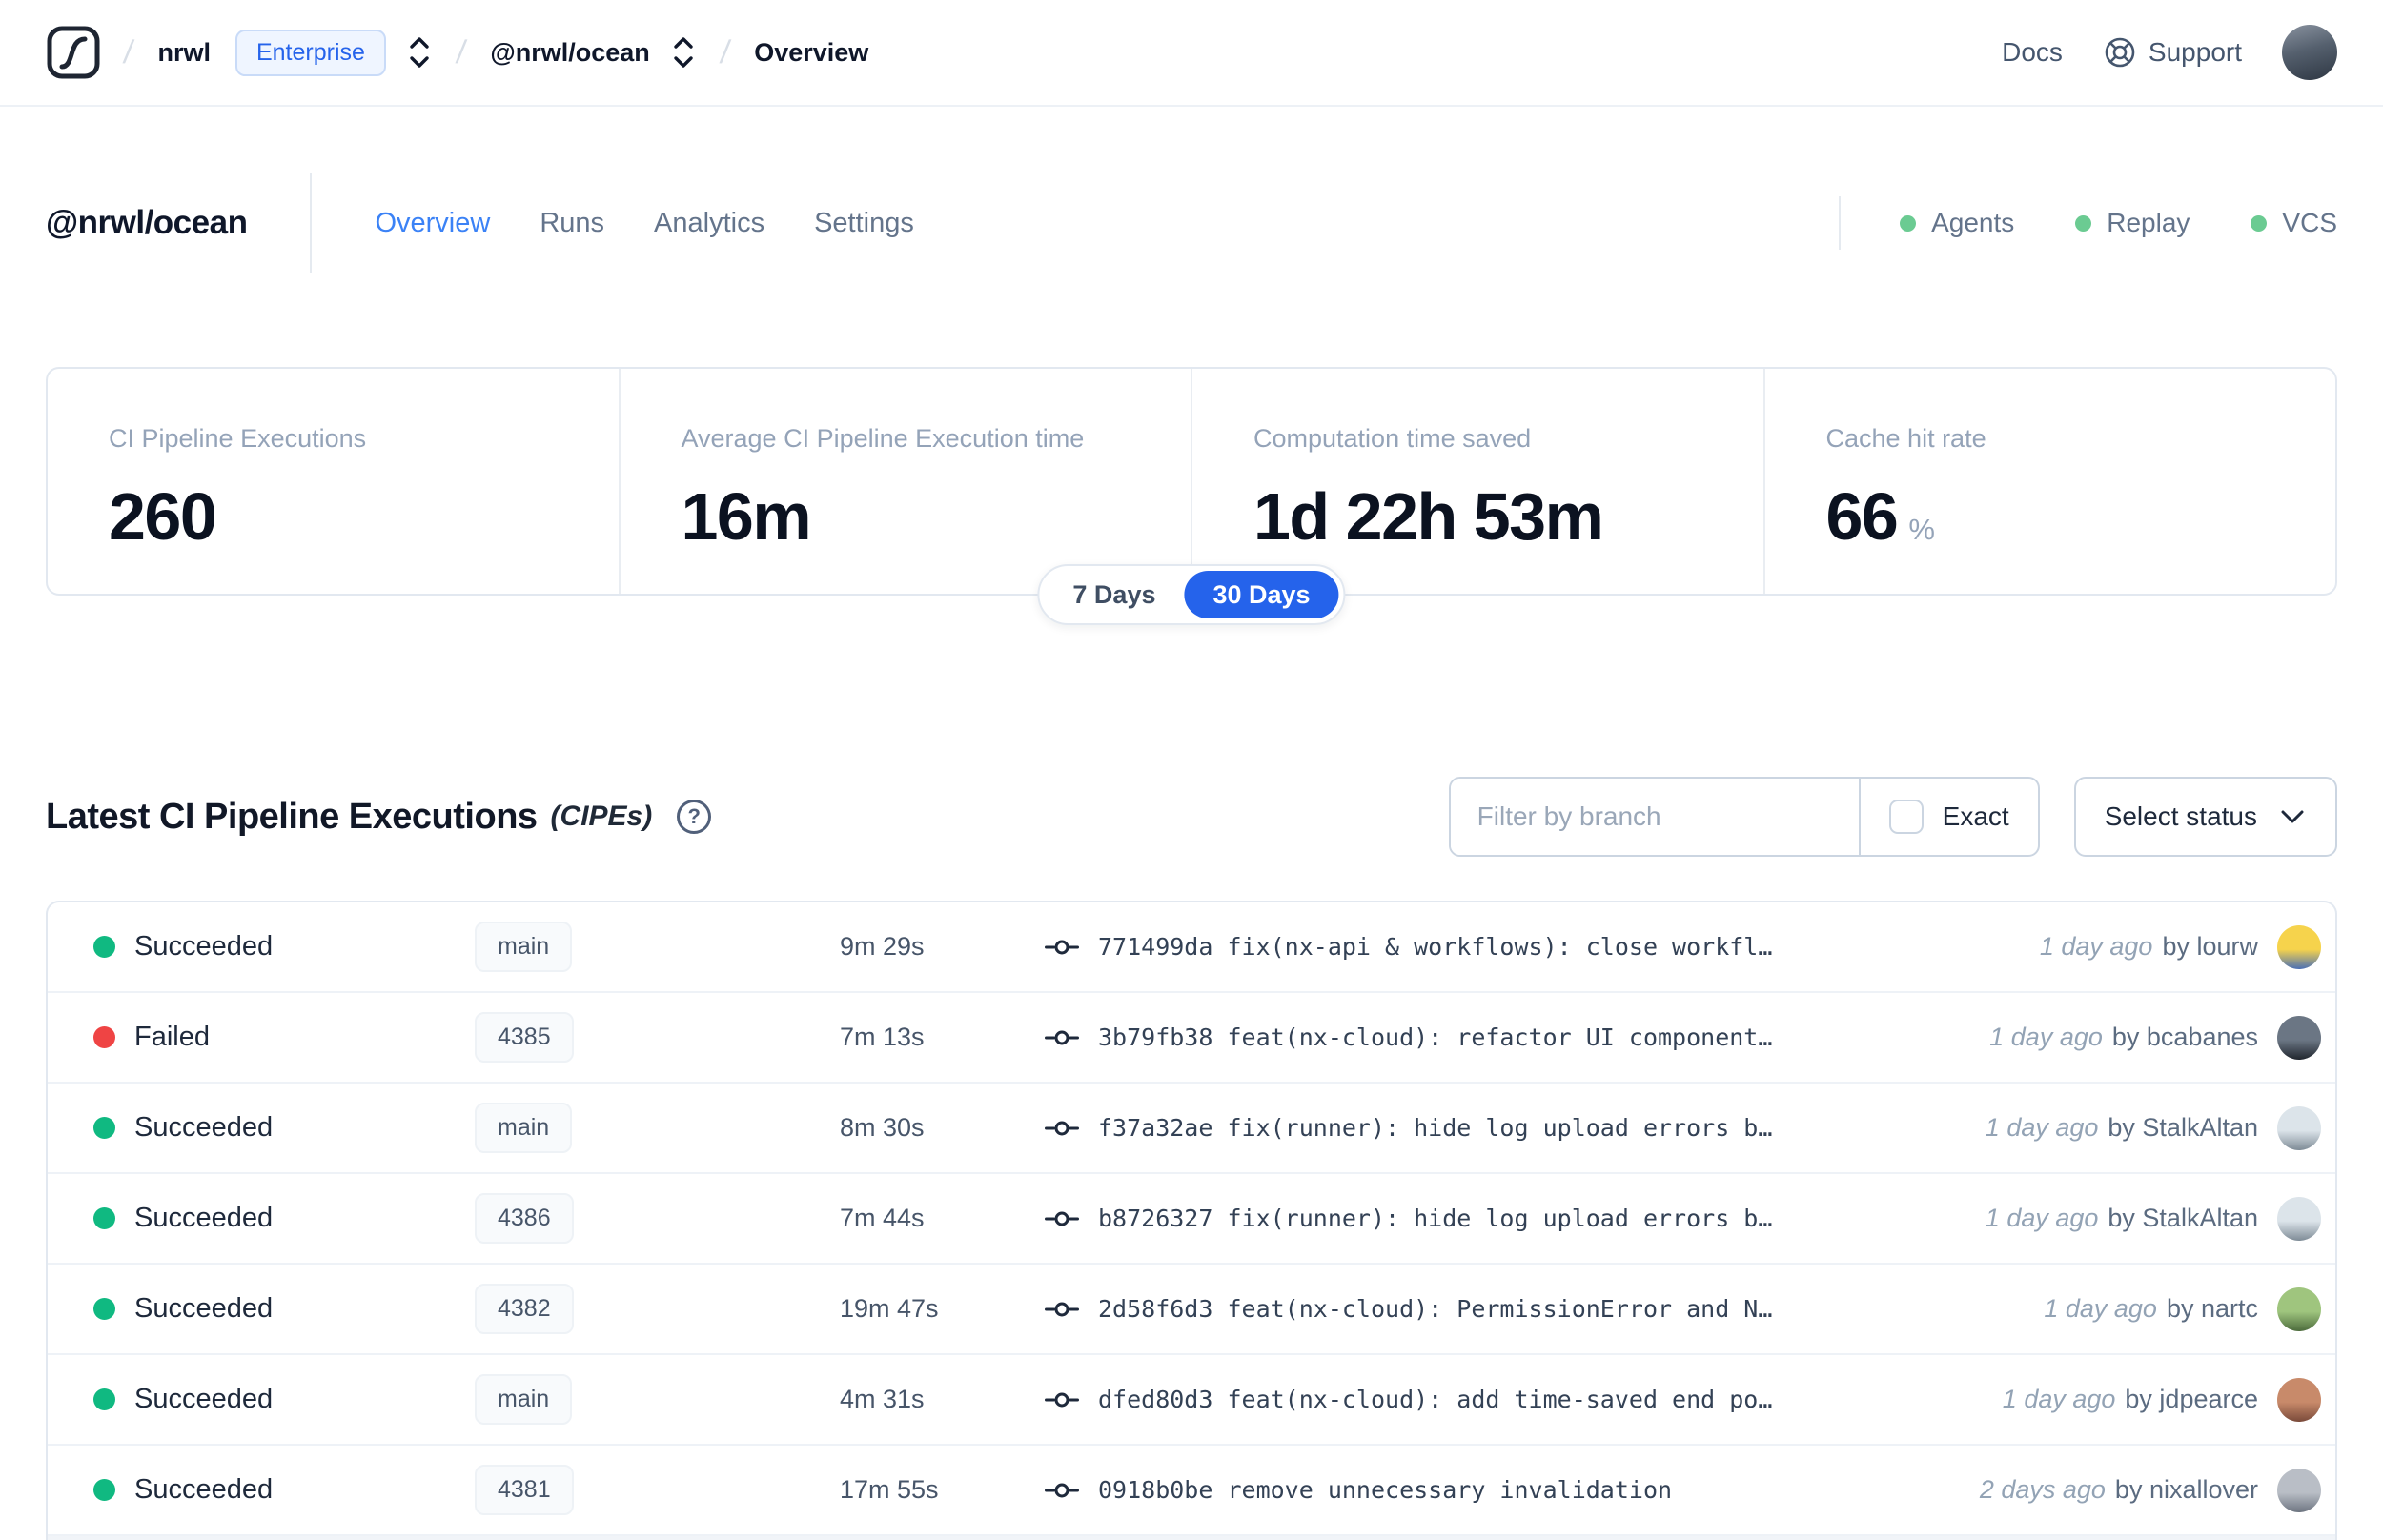 This screenshot has height=1540, width=2383. I want to click on stat-cache-hit-rate: Cache hit rate 66 %, so click(2049, 481).